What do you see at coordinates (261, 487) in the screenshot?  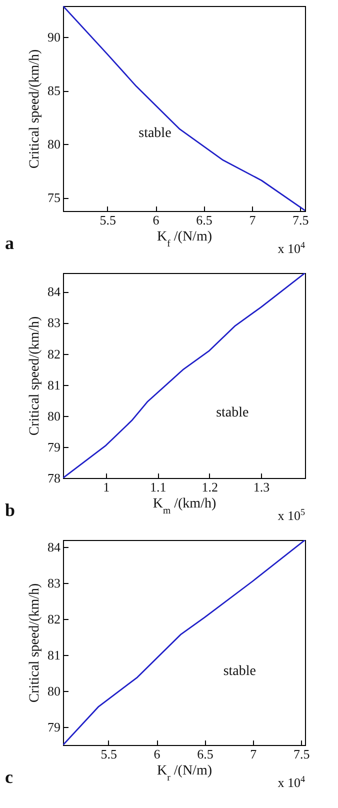 I see `x-tick-label: 1.3` at bounding box center [261, 487].